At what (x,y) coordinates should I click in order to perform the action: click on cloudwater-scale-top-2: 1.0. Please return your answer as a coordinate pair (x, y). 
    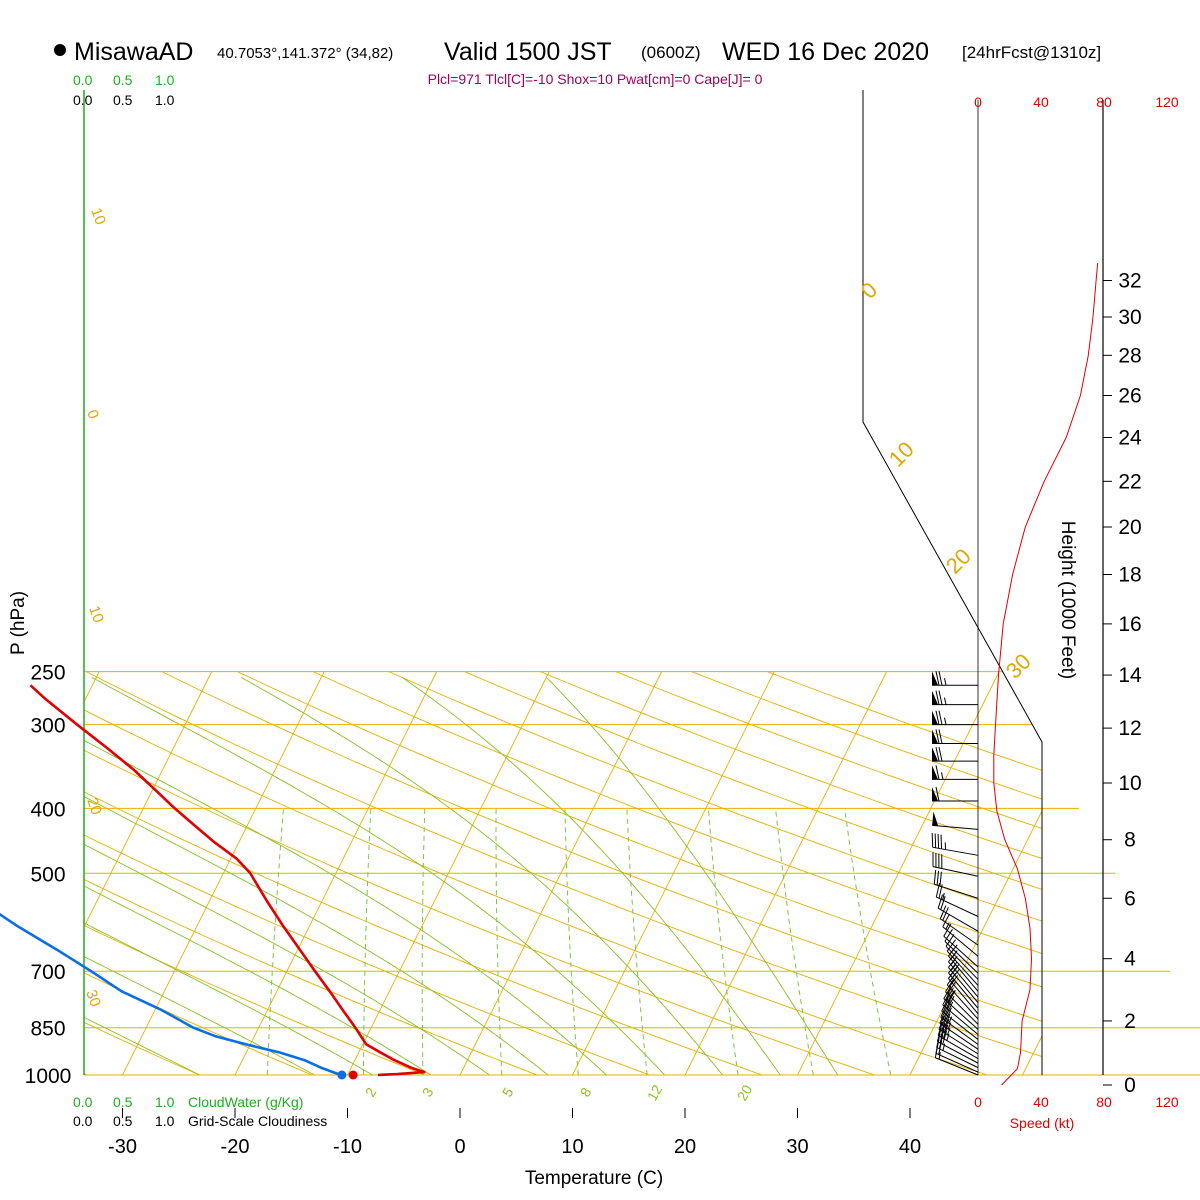
    Looking at the image, I should click on (165, 80).